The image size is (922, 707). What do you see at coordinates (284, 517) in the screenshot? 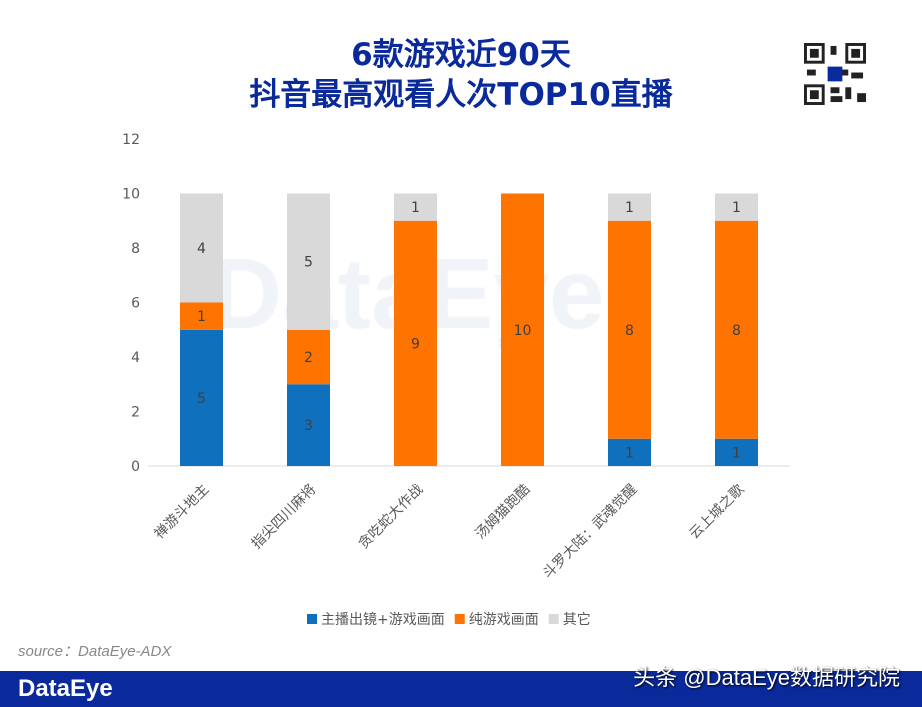
I see `x-tick-label: 指尖四川麻将` at bounding box center [284, 517].